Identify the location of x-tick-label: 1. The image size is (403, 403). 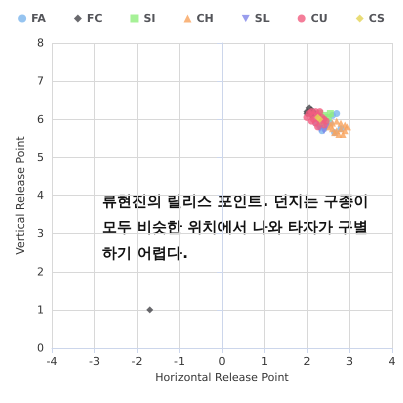
(264, 361).